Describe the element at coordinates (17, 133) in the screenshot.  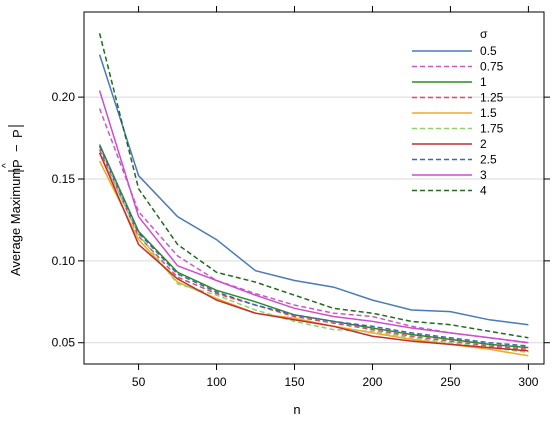
I see `y-axis-title-p: P` at that location.